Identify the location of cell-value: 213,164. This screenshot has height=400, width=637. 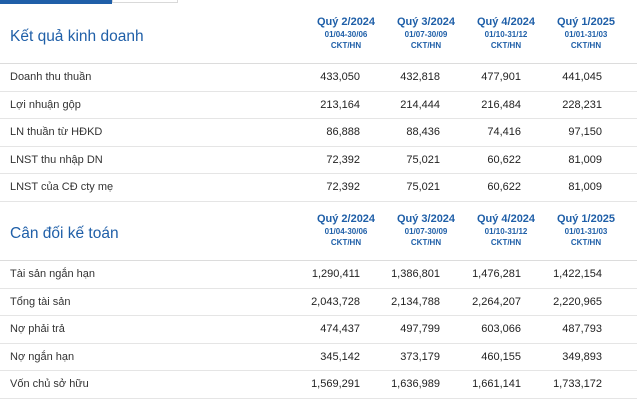
(340, 104).